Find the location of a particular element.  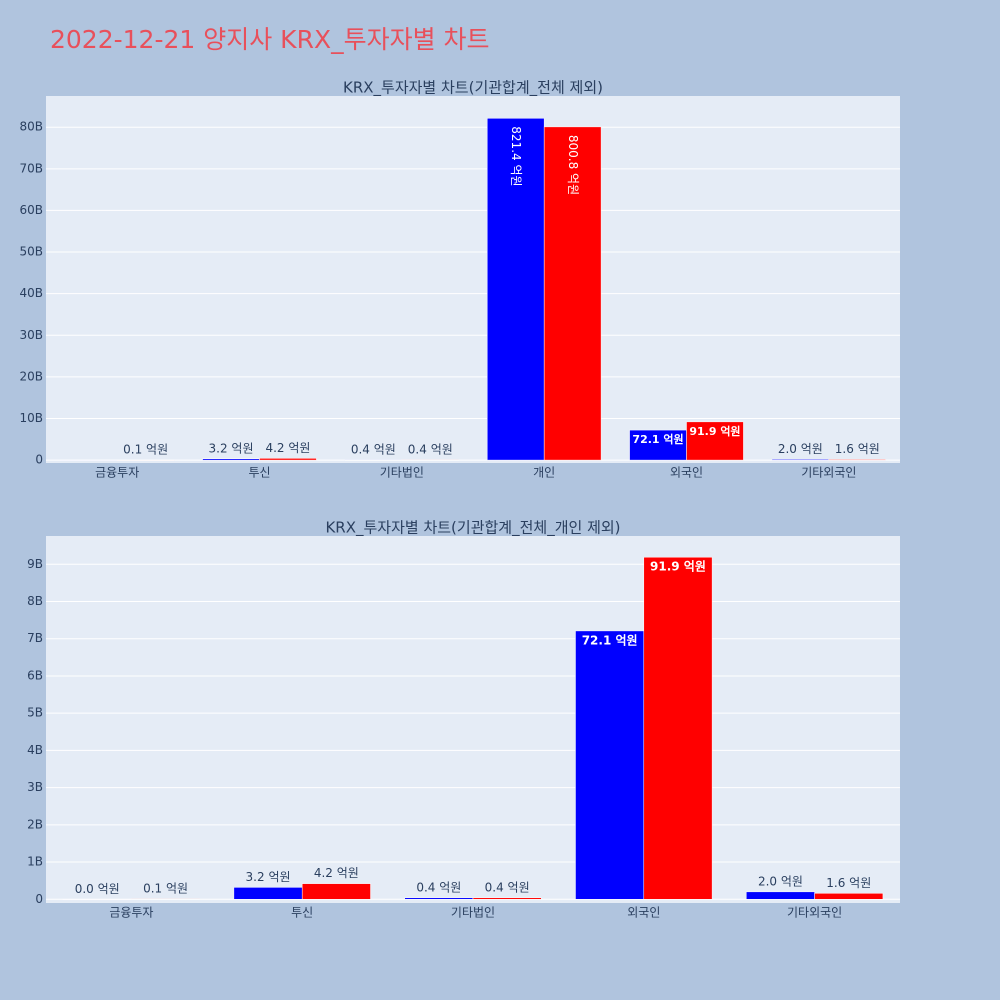

y-tick-label: 20B is located at coordinates (31, 376).